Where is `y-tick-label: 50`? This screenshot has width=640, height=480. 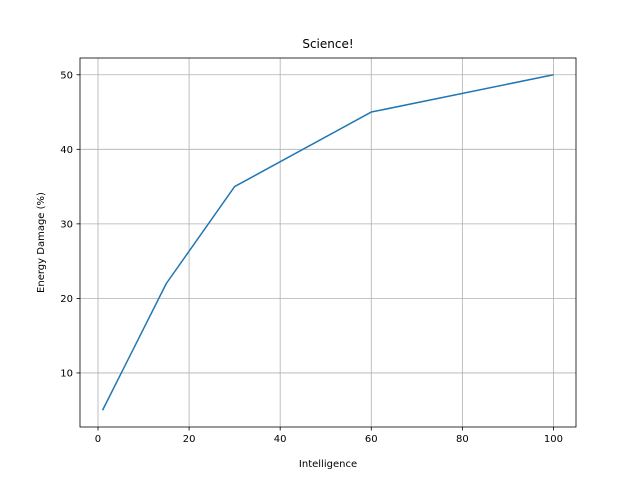
y-tick-label: 50 is located at coordinates (66, 75).